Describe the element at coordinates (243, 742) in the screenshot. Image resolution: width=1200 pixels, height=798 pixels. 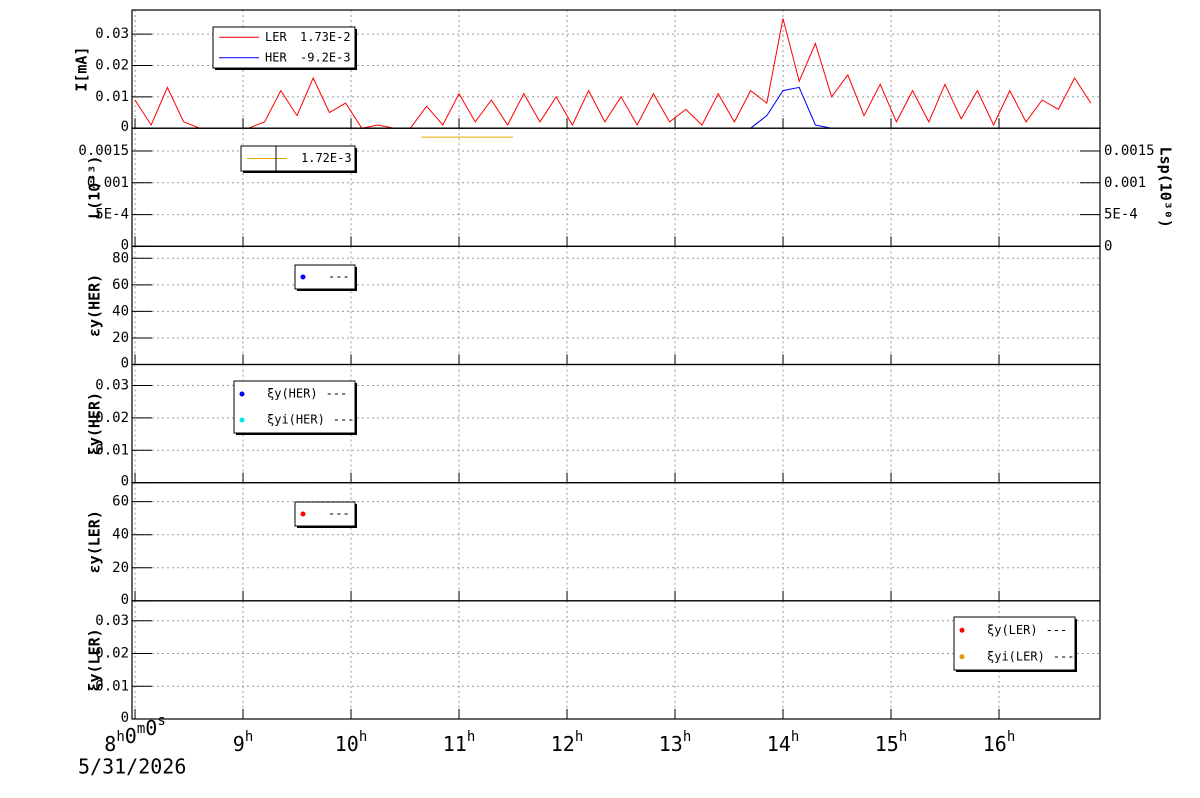
I see `x-tick-label: 9h` at that location.